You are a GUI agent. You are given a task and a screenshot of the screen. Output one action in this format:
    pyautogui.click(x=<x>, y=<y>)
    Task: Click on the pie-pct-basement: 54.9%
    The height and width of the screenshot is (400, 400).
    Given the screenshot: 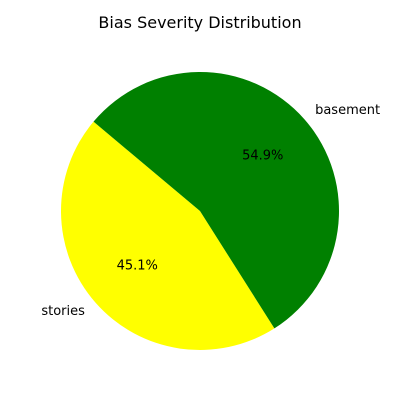 What is the action you would take?
    pyautogui.click(x=262, y=156)
    